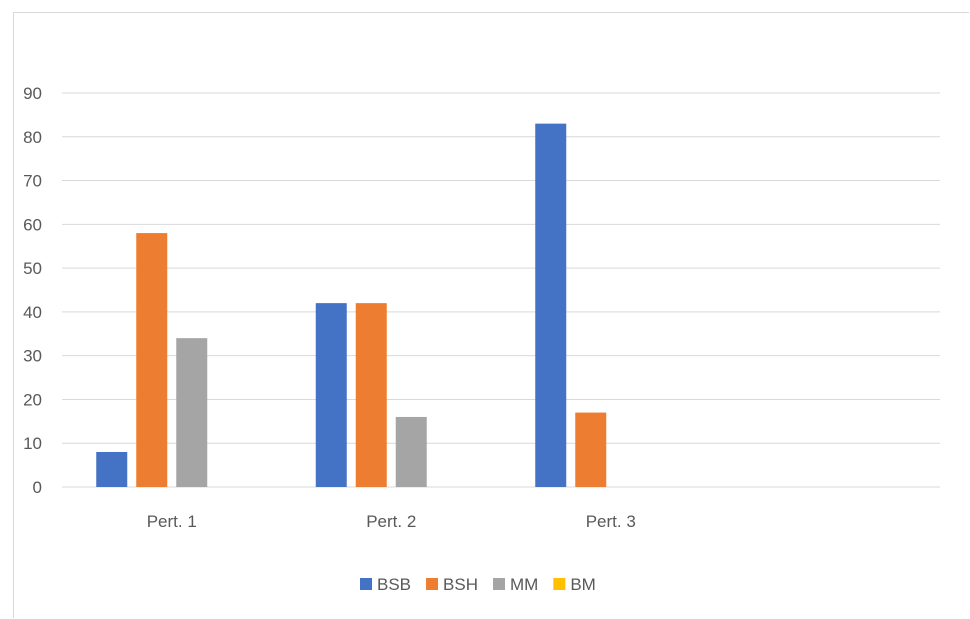 This screenshot has width=970, height=619. Describe the element at coordinates (32, 93) in the screenshot. I see `y-tick-label: 90` at that location.